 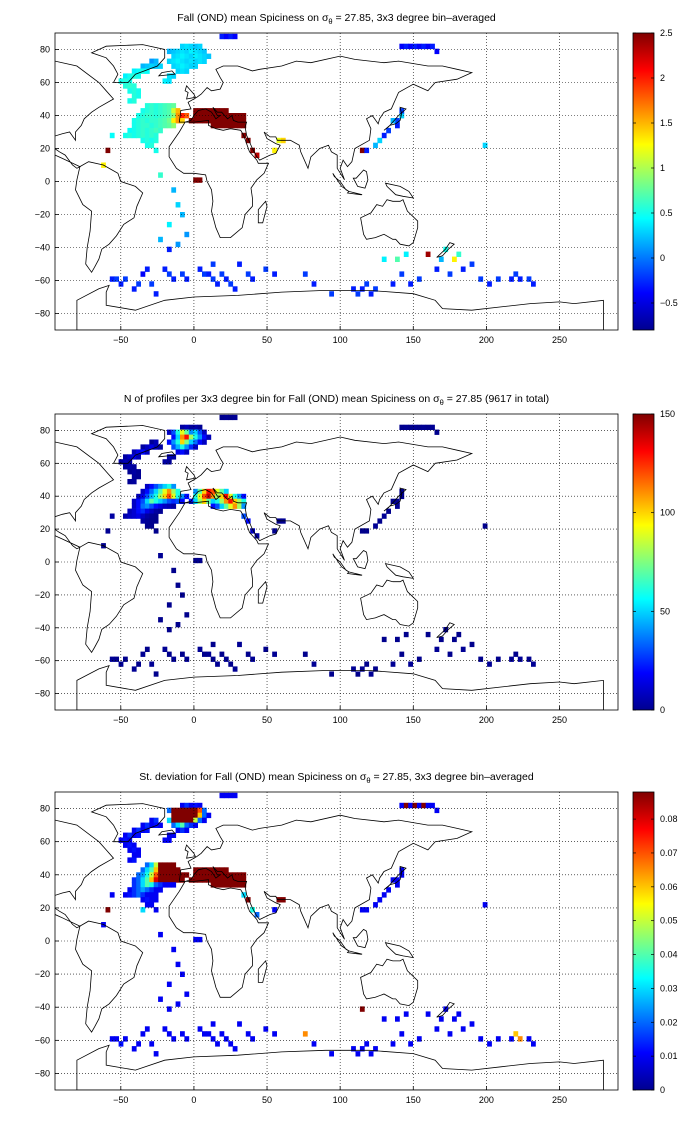 I want to click on colorbar-tick-label: 2.5, so click(x=666, y=33).